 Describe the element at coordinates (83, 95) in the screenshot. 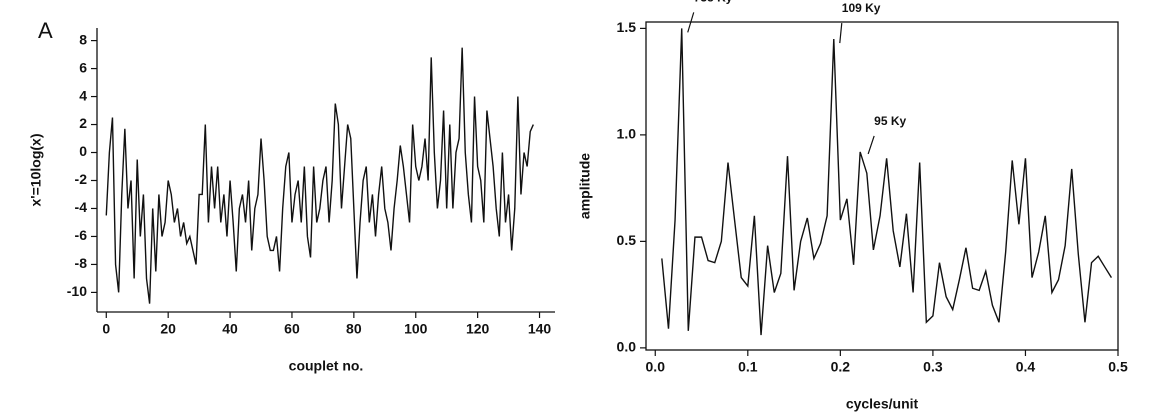

I see `y-tick-label: 4` at that location.